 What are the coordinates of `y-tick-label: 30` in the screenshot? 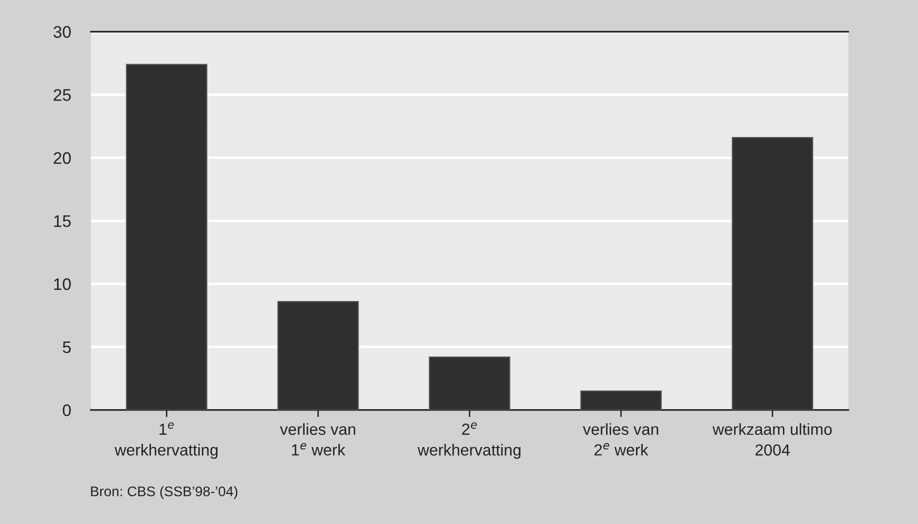 It's located at (62, 32).